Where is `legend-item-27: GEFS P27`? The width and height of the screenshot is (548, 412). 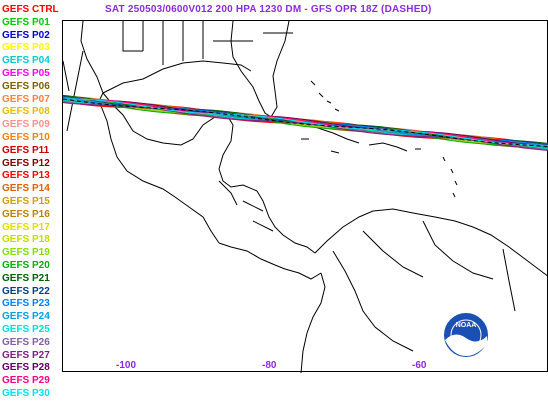
legend-item-27: GEFS P27 is located at coordinates (26, 355).